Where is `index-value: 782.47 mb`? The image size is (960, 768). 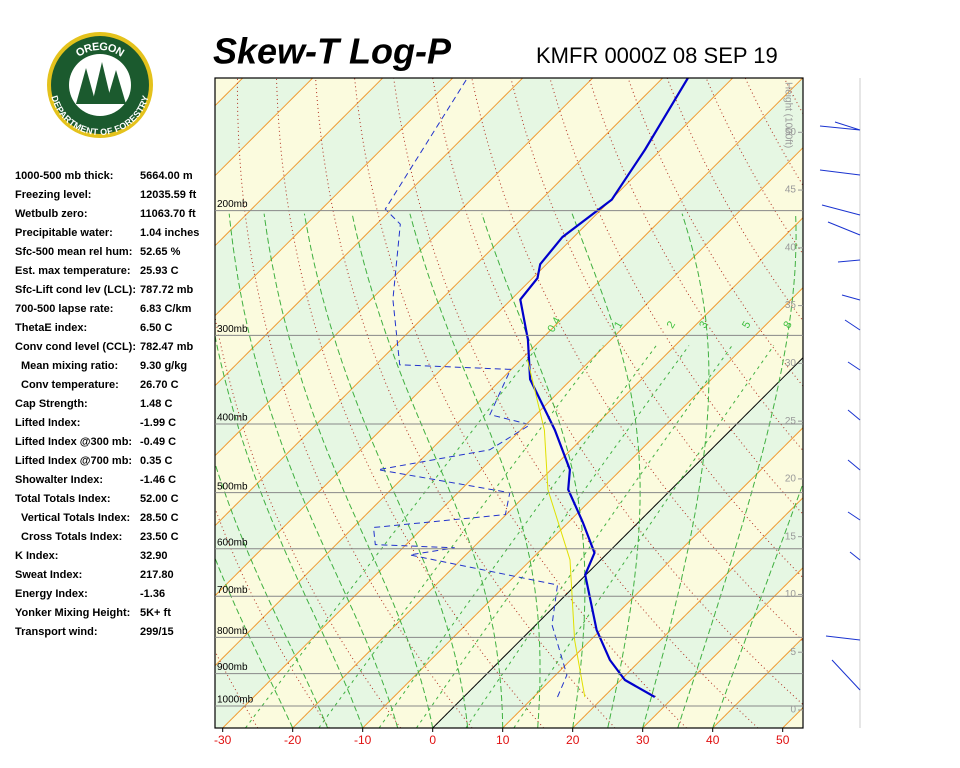 index-value: 782.47 mb is located at coordinates (166, 347).